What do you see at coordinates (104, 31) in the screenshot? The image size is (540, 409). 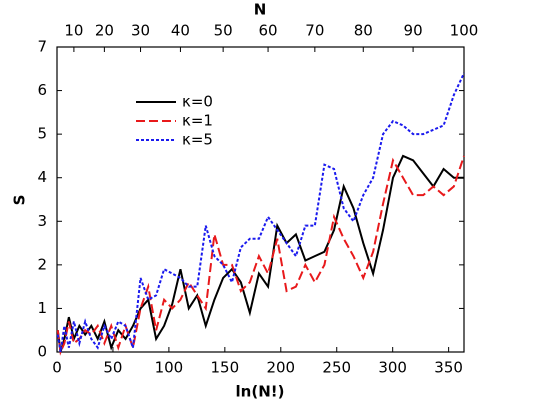 I see `x2-tick-label: 20` at bounding box center [104, 31].